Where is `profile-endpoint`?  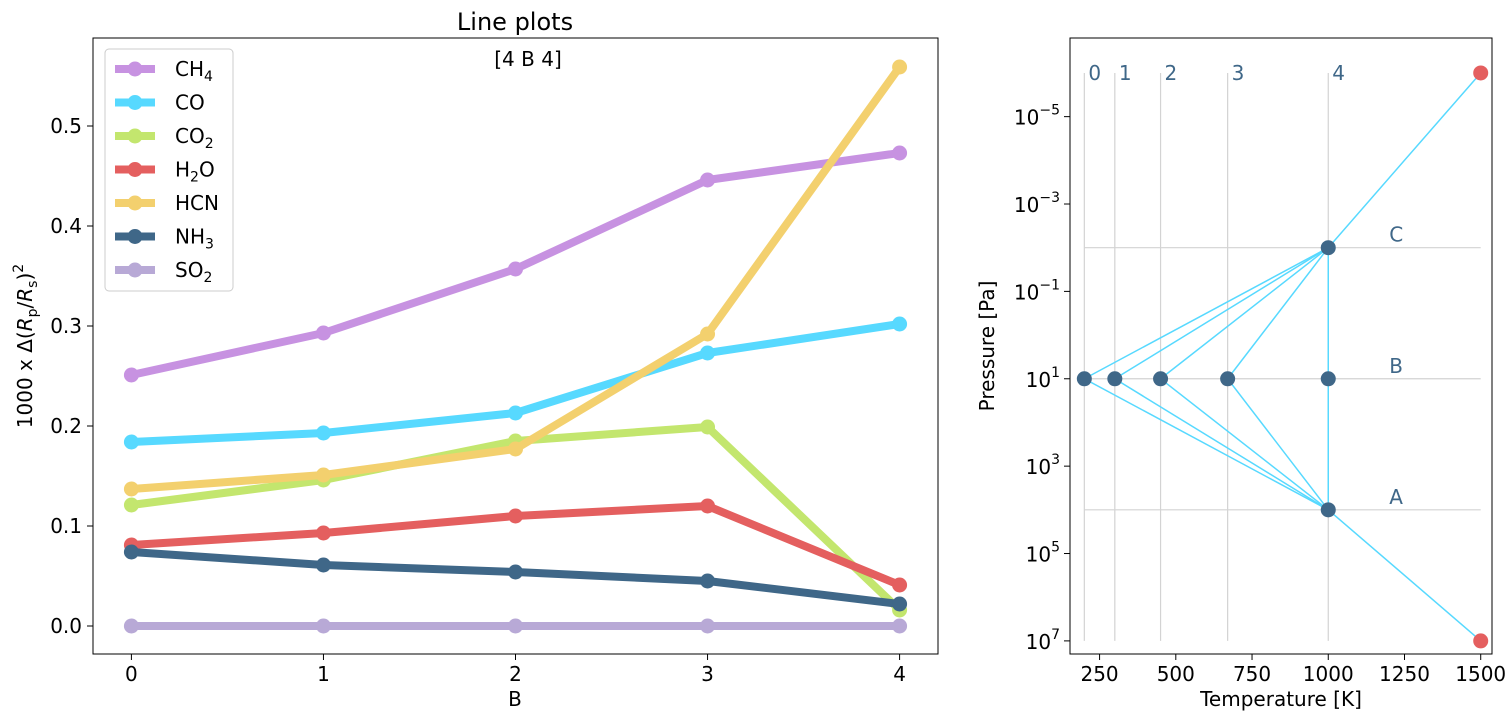 profile-endpoint is located at coordinates (1481, 73).